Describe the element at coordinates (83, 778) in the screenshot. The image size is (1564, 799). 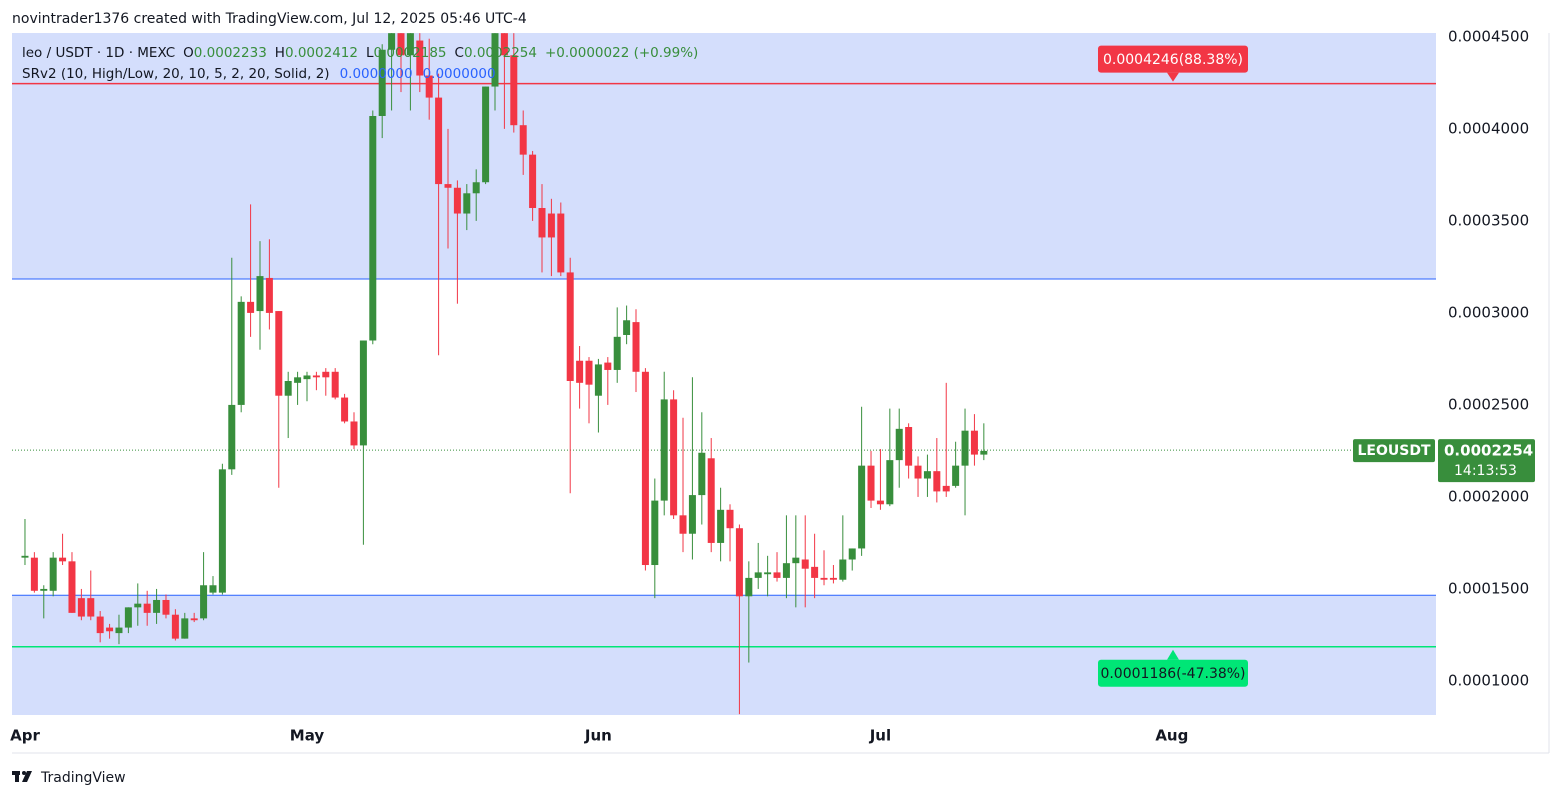
I see `footer: TradingView` at that location.